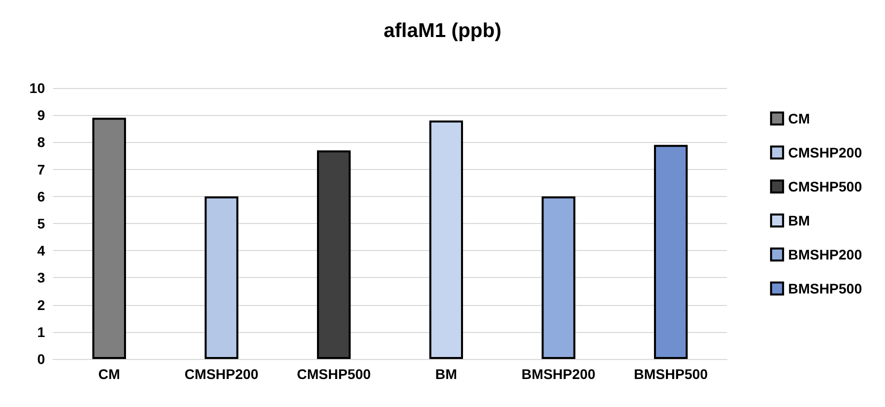 The image size is (885, 407). What do you see at coordinates (37, 88) in the screenshot?
I see `y-tick-label: 10` at bounding box center [37, 88].